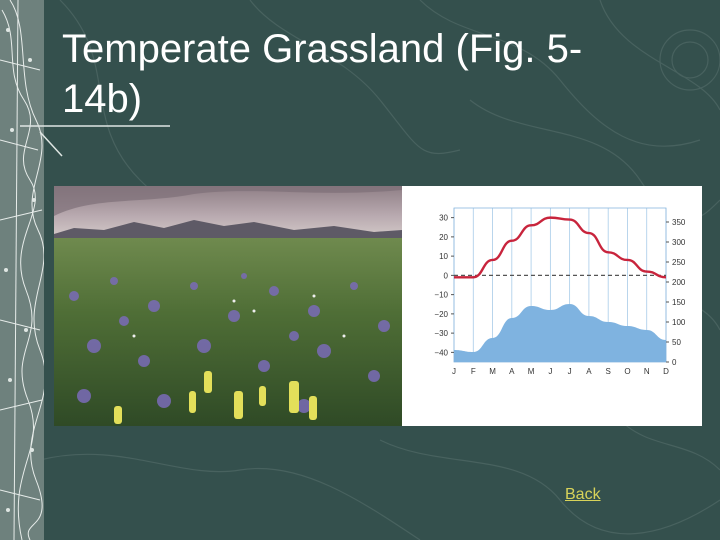 The height and width of the screenshot is (540, 720). What do you see at coordinates (676, 342) in the screenshot?
I see `precipitation-tick-label: 50` at bounding box center [676, 342].